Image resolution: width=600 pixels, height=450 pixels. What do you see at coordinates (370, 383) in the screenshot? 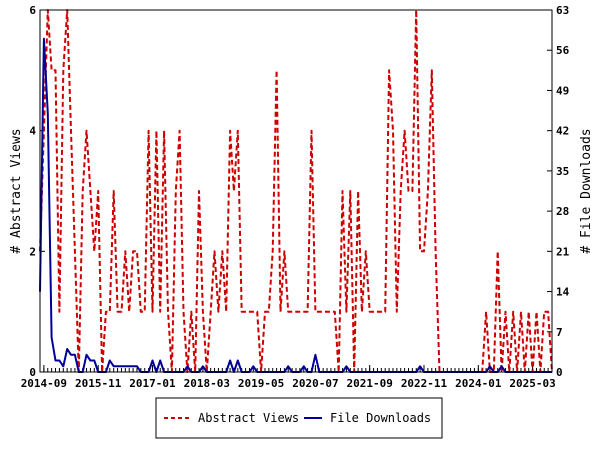
I see `x-tick-label: 2021-09` at bounding box center [370, 383].